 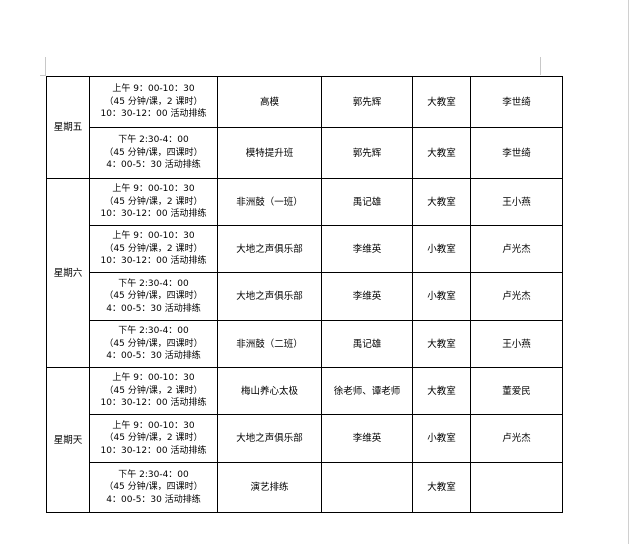 I want to click on day-cell: 星期天, so click(x=68, y=440).